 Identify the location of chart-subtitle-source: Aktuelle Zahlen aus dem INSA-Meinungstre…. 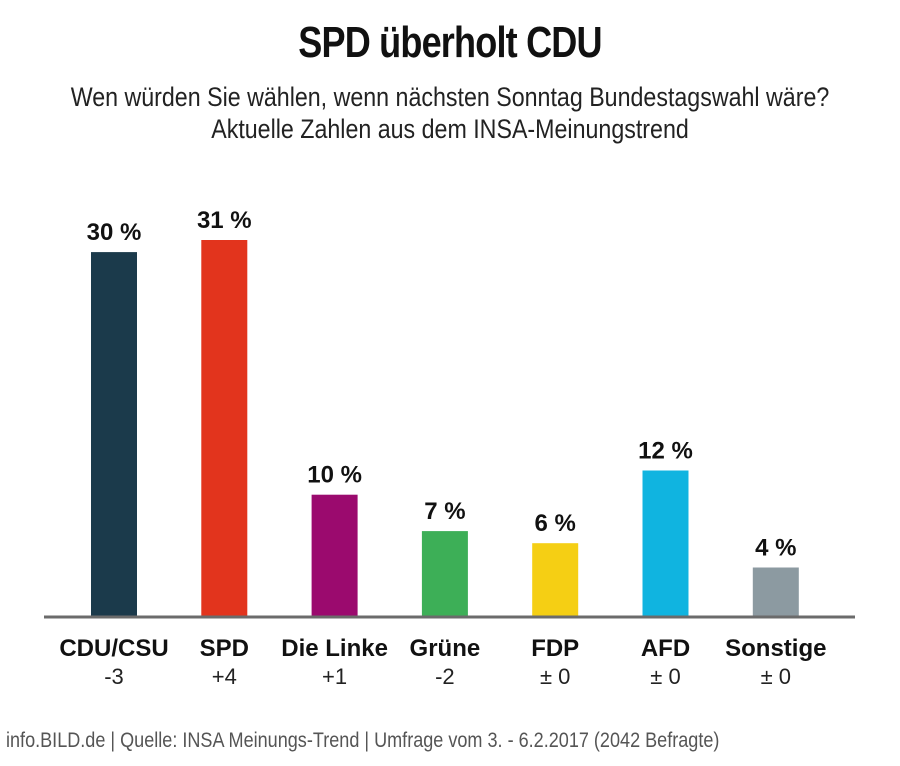
(450, 129).